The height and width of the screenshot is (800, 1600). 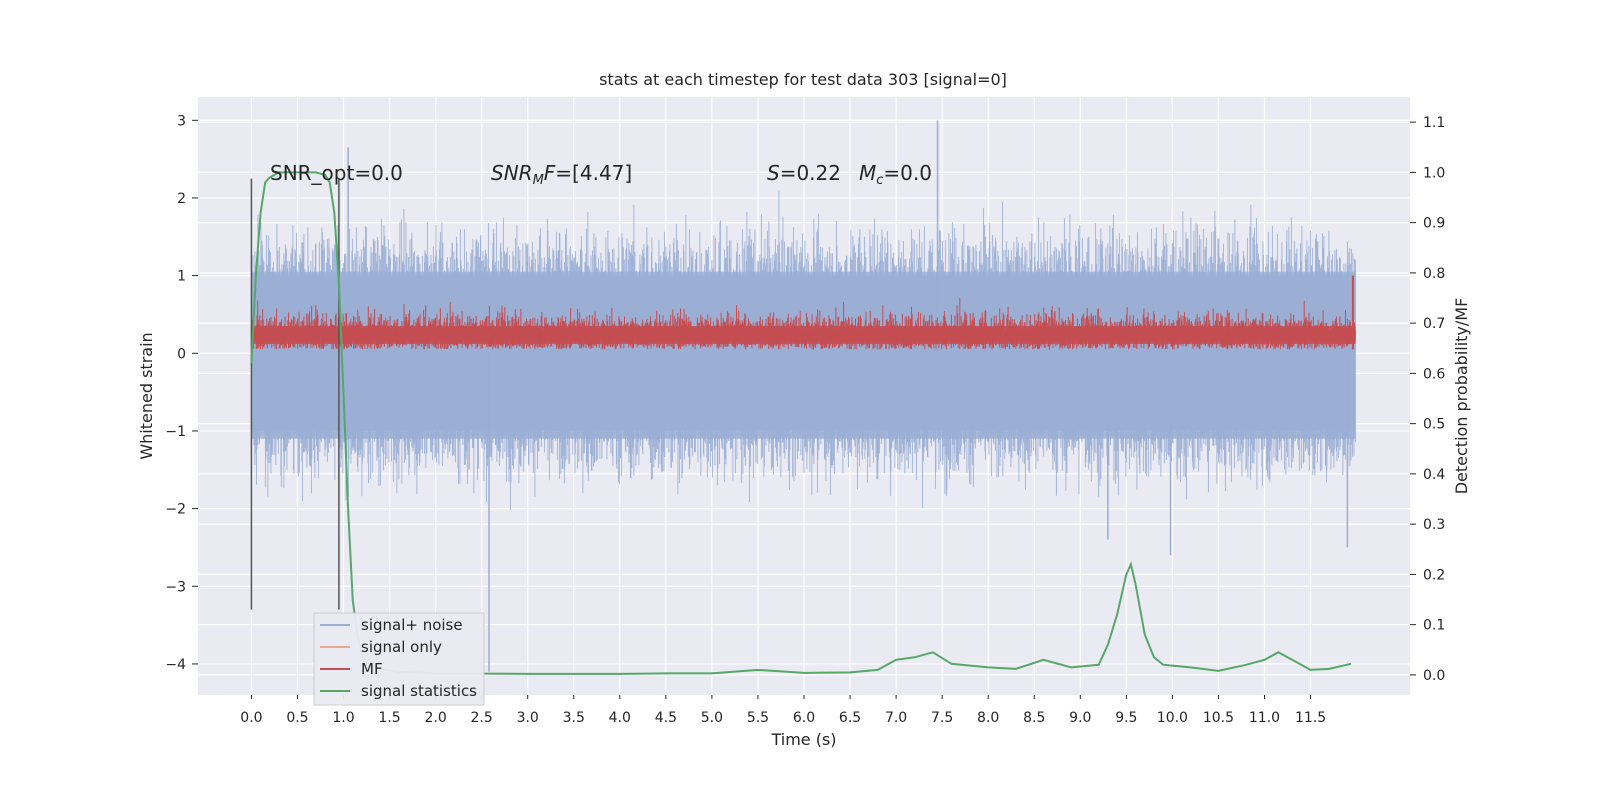 What do you see at coordinates (181, 354) in the screenshot?
I see `y-tick-label-4: 0` at bounding box center [181, 354].